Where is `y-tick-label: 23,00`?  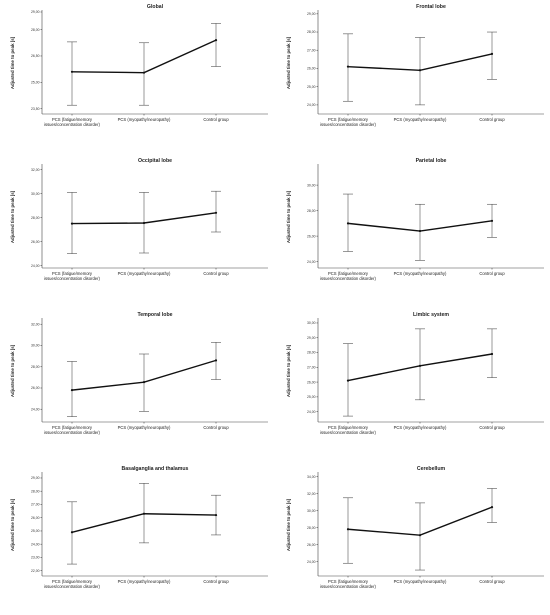 y-tick-label: 23,00 is located at coordinates (35, 558).